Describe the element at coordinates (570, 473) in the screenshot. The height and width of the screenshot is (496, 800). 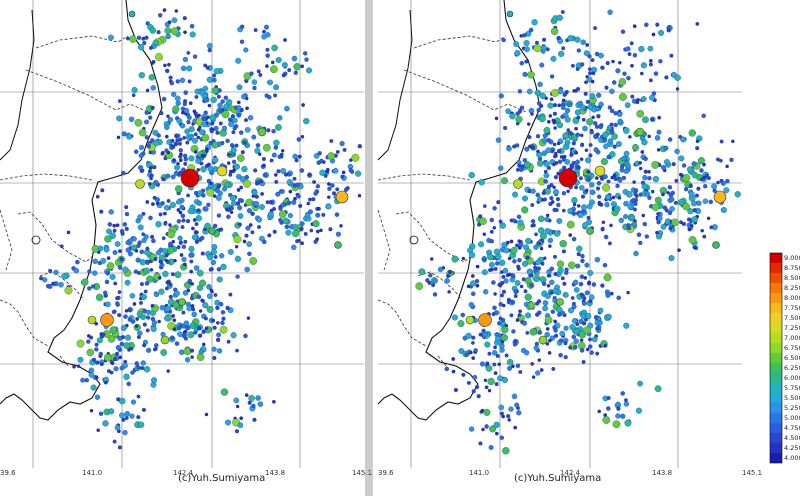
I see `right-x-axis-ticks: 39.6 141.0 142.4 143.8 145.1` at that location.